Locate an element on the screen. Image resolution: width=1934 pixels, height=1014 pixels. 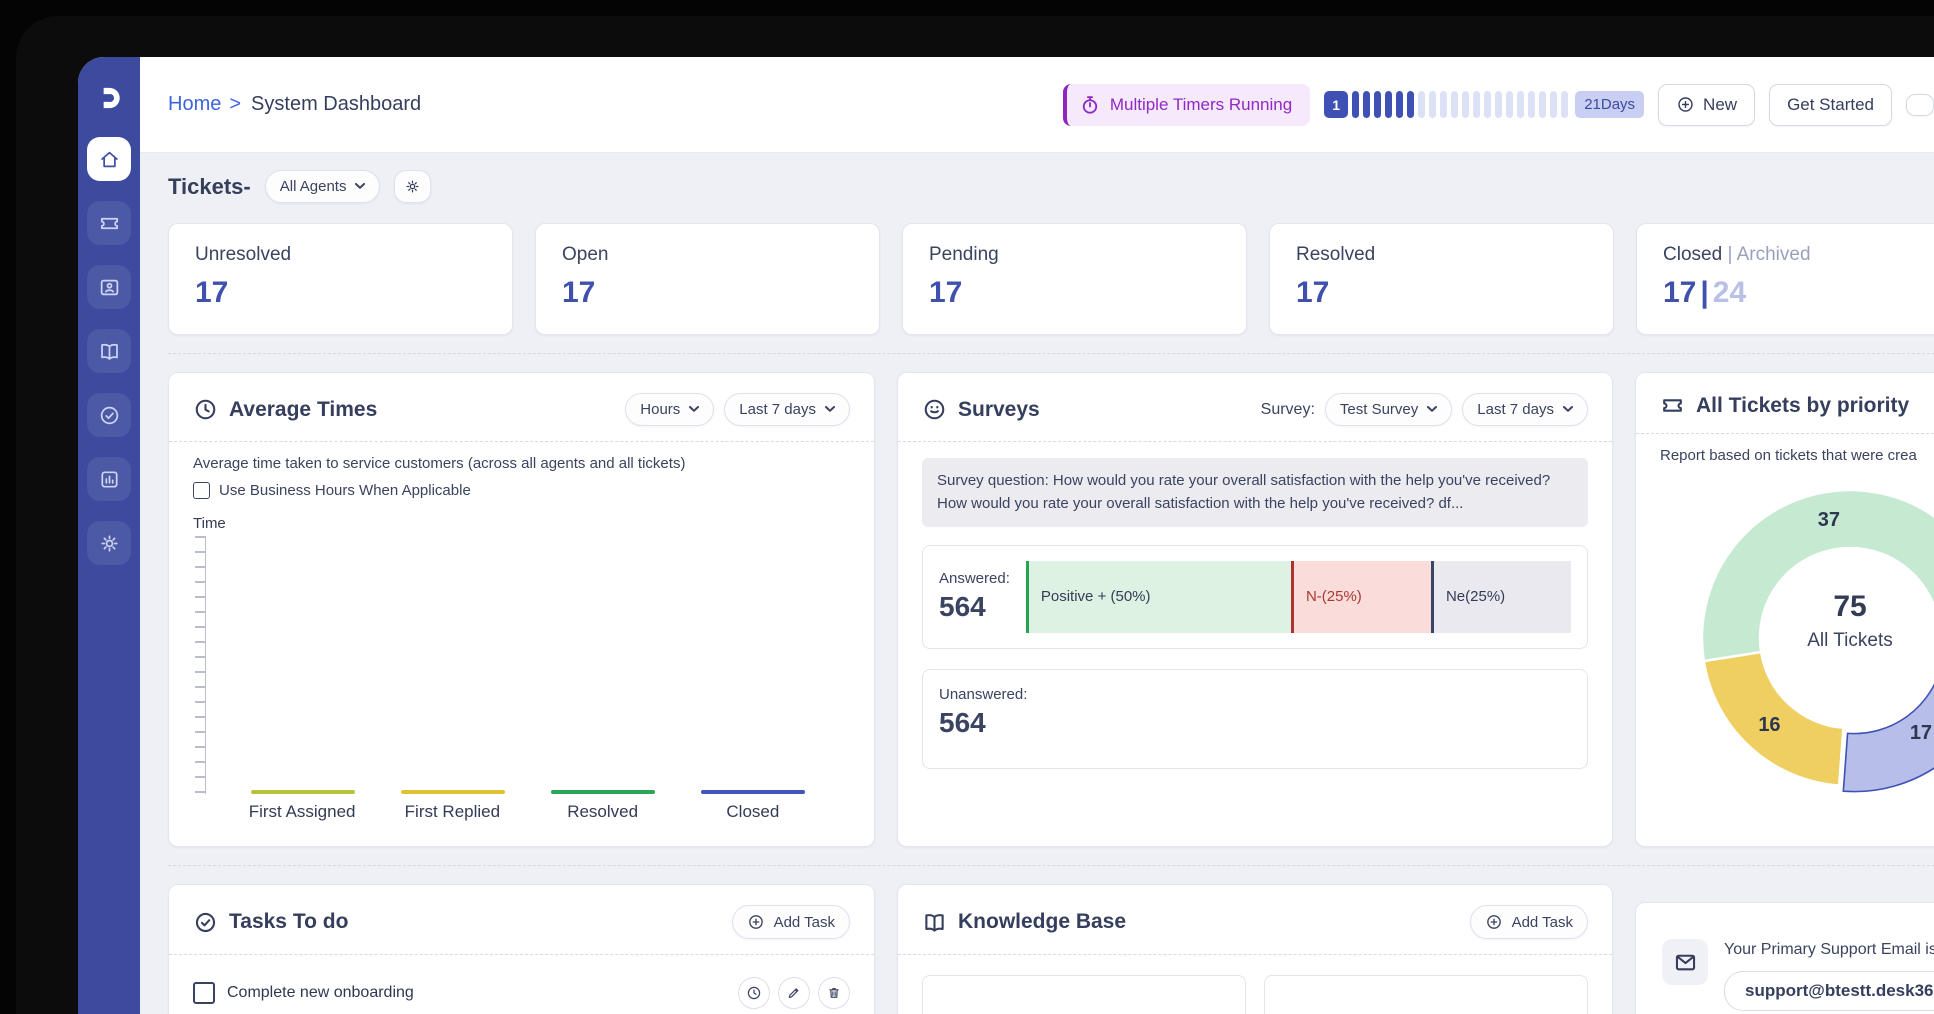
bar-first-replied is located at coordinates (453, 792).